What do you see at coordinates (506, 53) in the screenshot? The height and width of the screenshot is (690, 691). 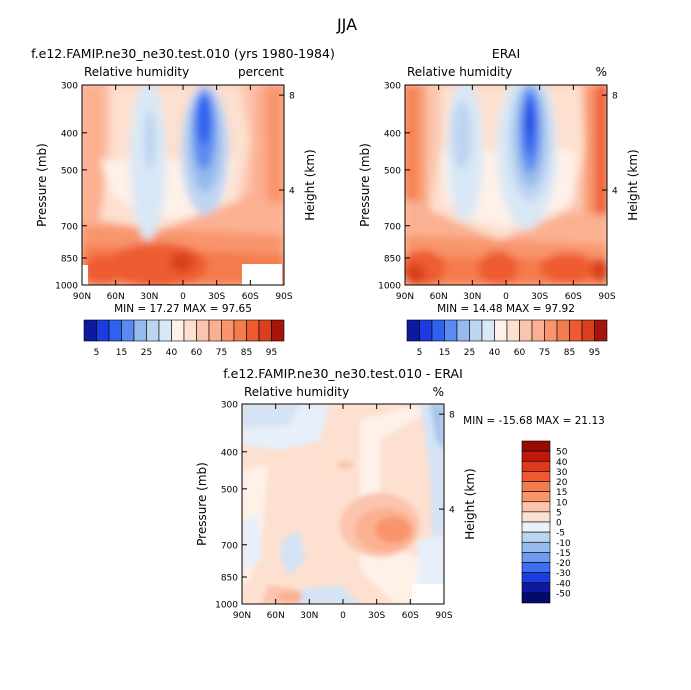 I see `panel-title: ERAI` at bounding box center [506, 53].